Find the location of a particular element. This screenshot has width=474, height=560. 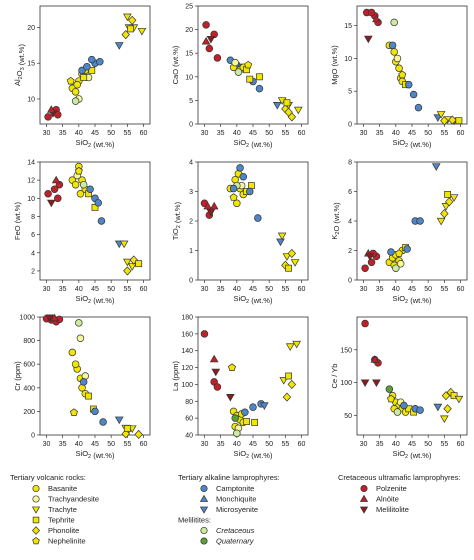

x-tick-label: 30 is located at coordinates (205, 133).